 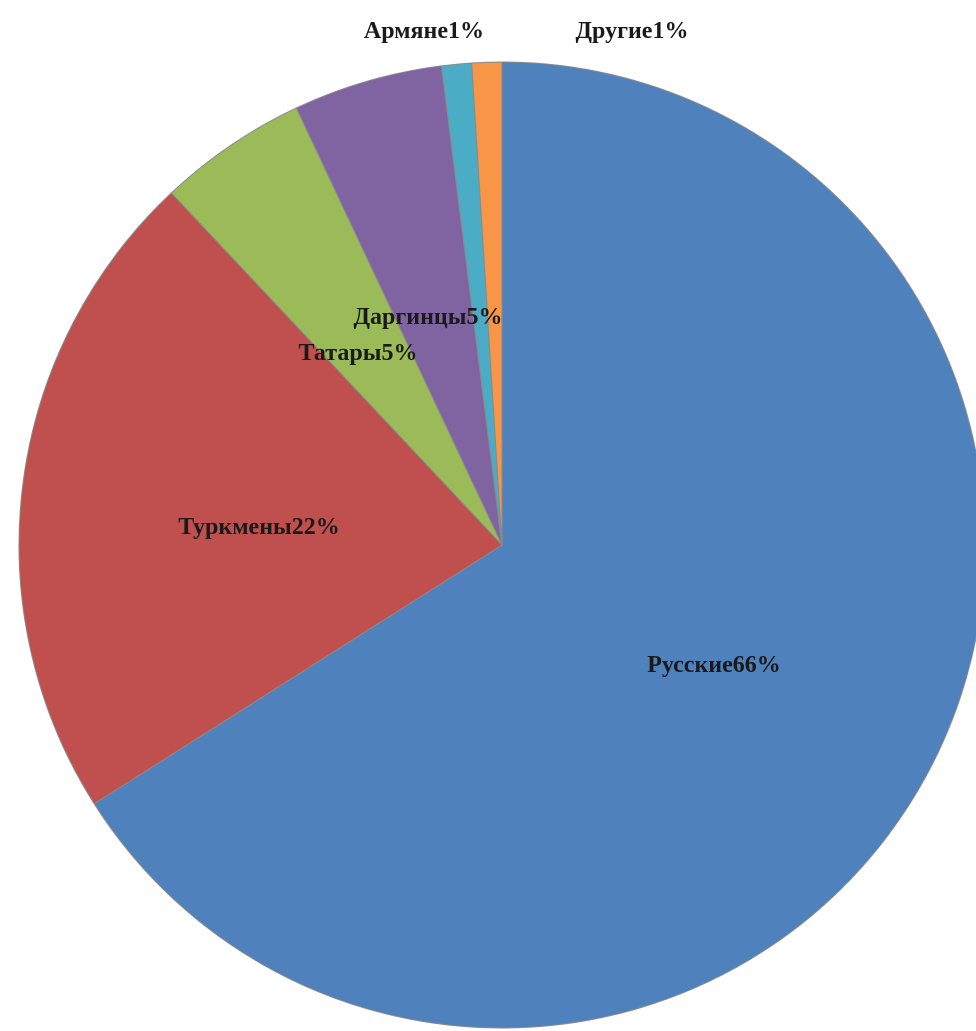 What do you see at coordinates (632, 31) in the screenshot?
I see `slice-label-6: Другие1%` at bounding box center [632, 31].